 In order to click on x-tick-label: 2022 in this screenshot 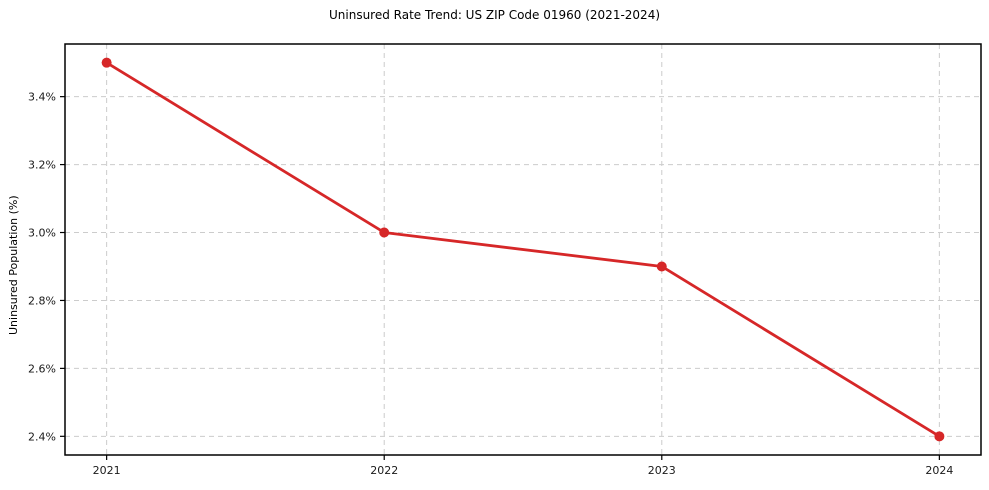, I will do `click(384, 470)`.